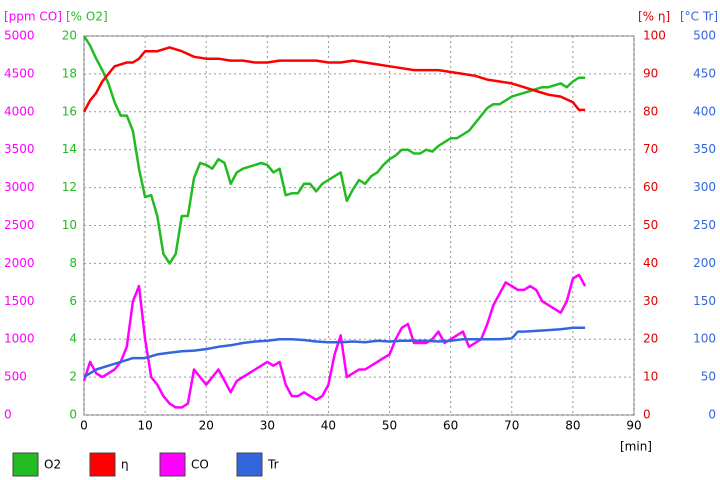 The width and height of the screenshot is (720, 480). What do you see at coordinates (19, 111) in the screenshot?
I see `y-tick-label: 4000` at bounding box center [19, 111].